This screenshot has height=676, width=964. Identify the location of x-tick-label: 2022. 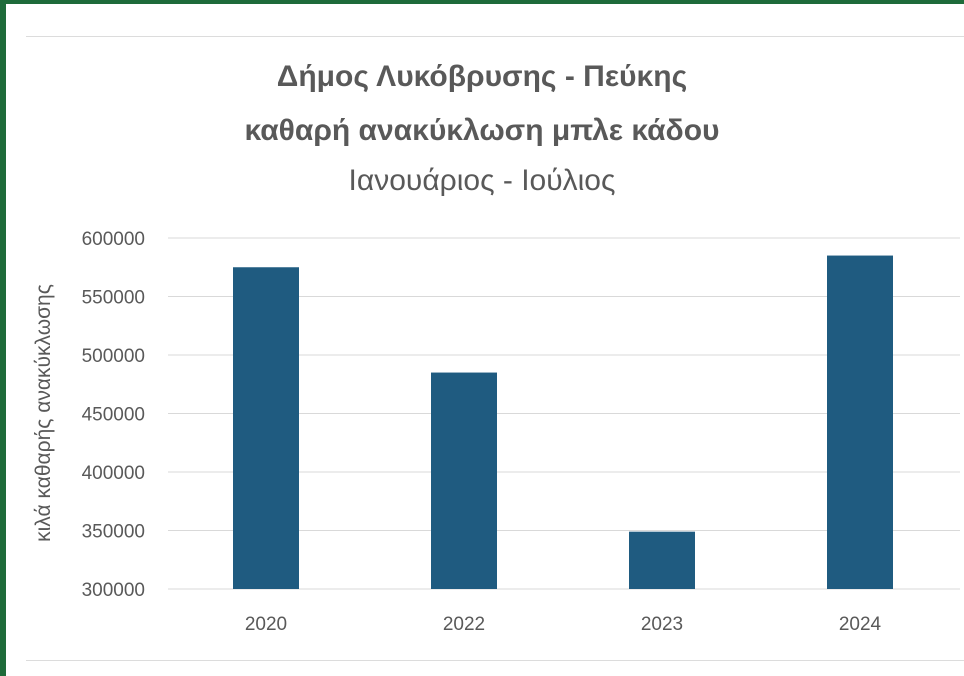
(464, 624).